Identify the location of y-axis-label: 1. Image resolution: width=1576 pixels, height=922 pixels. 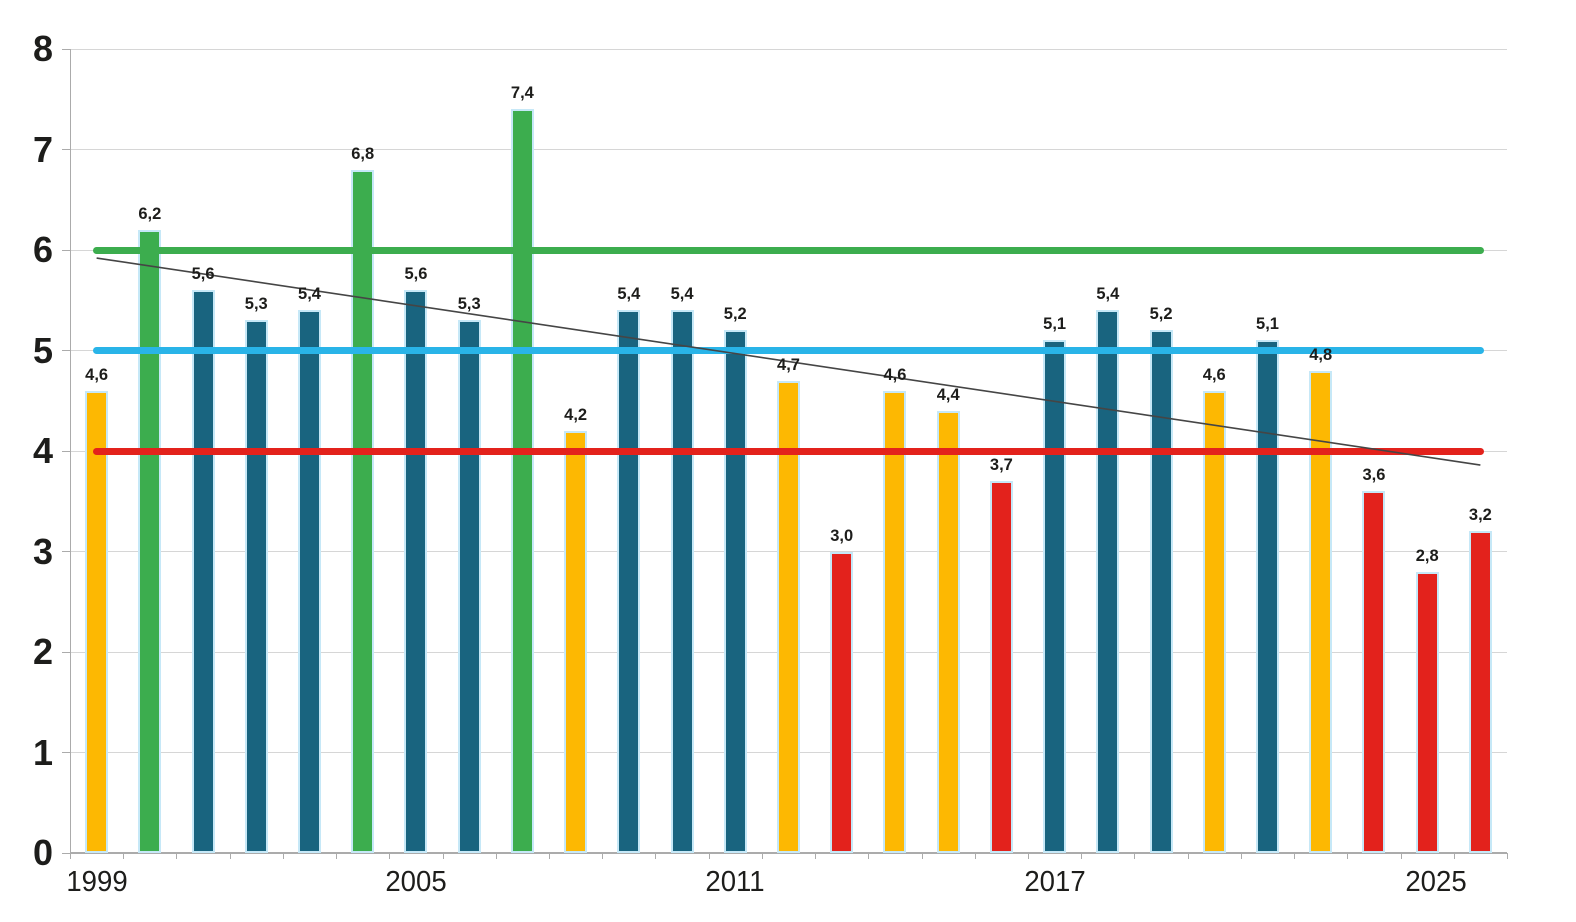
(42, 752).